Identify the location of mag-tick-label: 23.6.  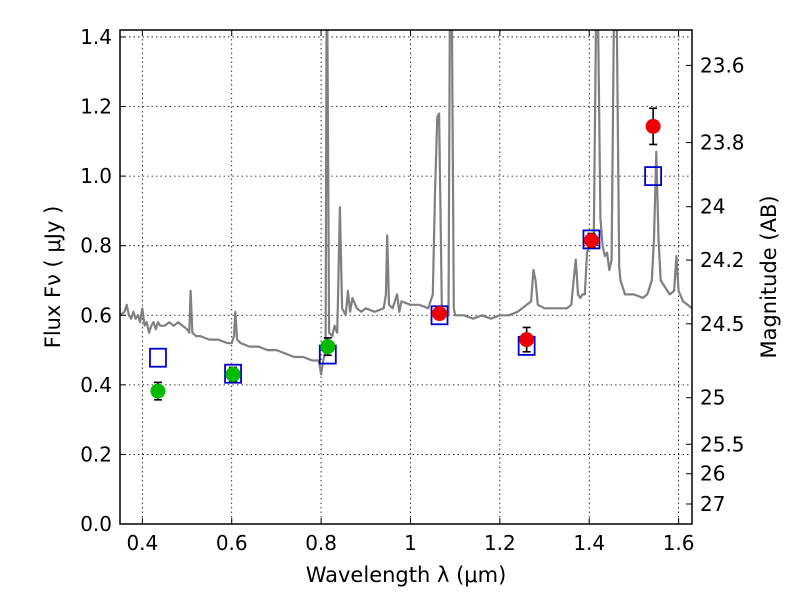
(722, 65).